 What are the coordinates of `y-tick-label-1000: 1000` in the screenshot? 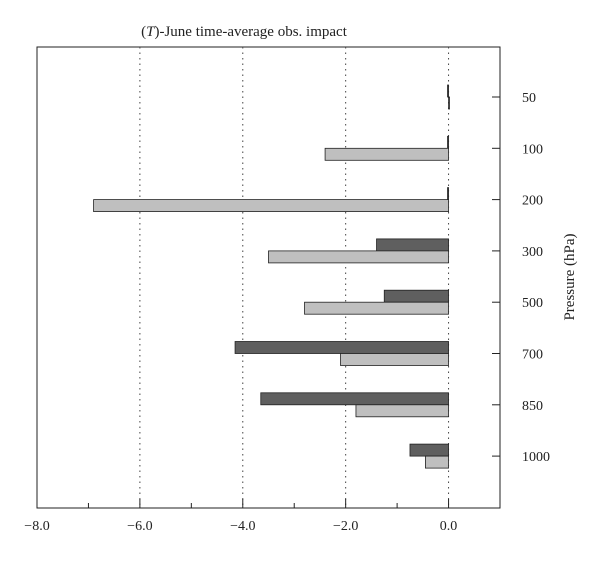 It's located at (536, 457).